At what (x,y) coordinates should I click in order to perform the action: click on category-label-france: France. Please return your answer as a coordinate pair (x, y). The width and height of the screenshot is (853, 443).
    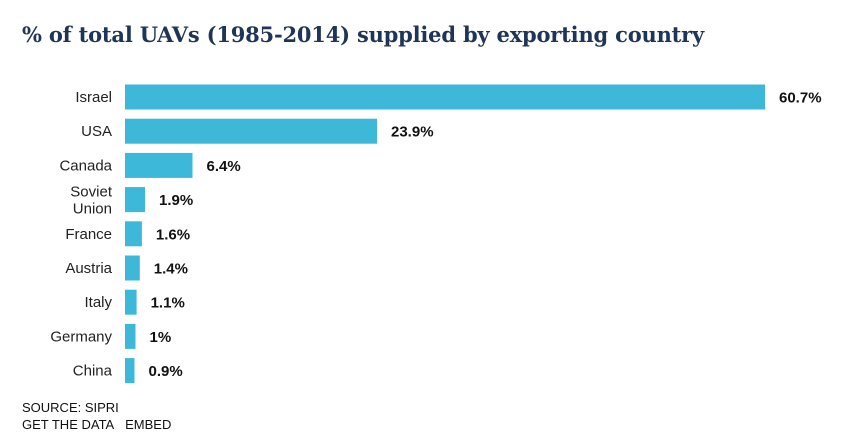
    Looking at the image, I should click on (88, 234).